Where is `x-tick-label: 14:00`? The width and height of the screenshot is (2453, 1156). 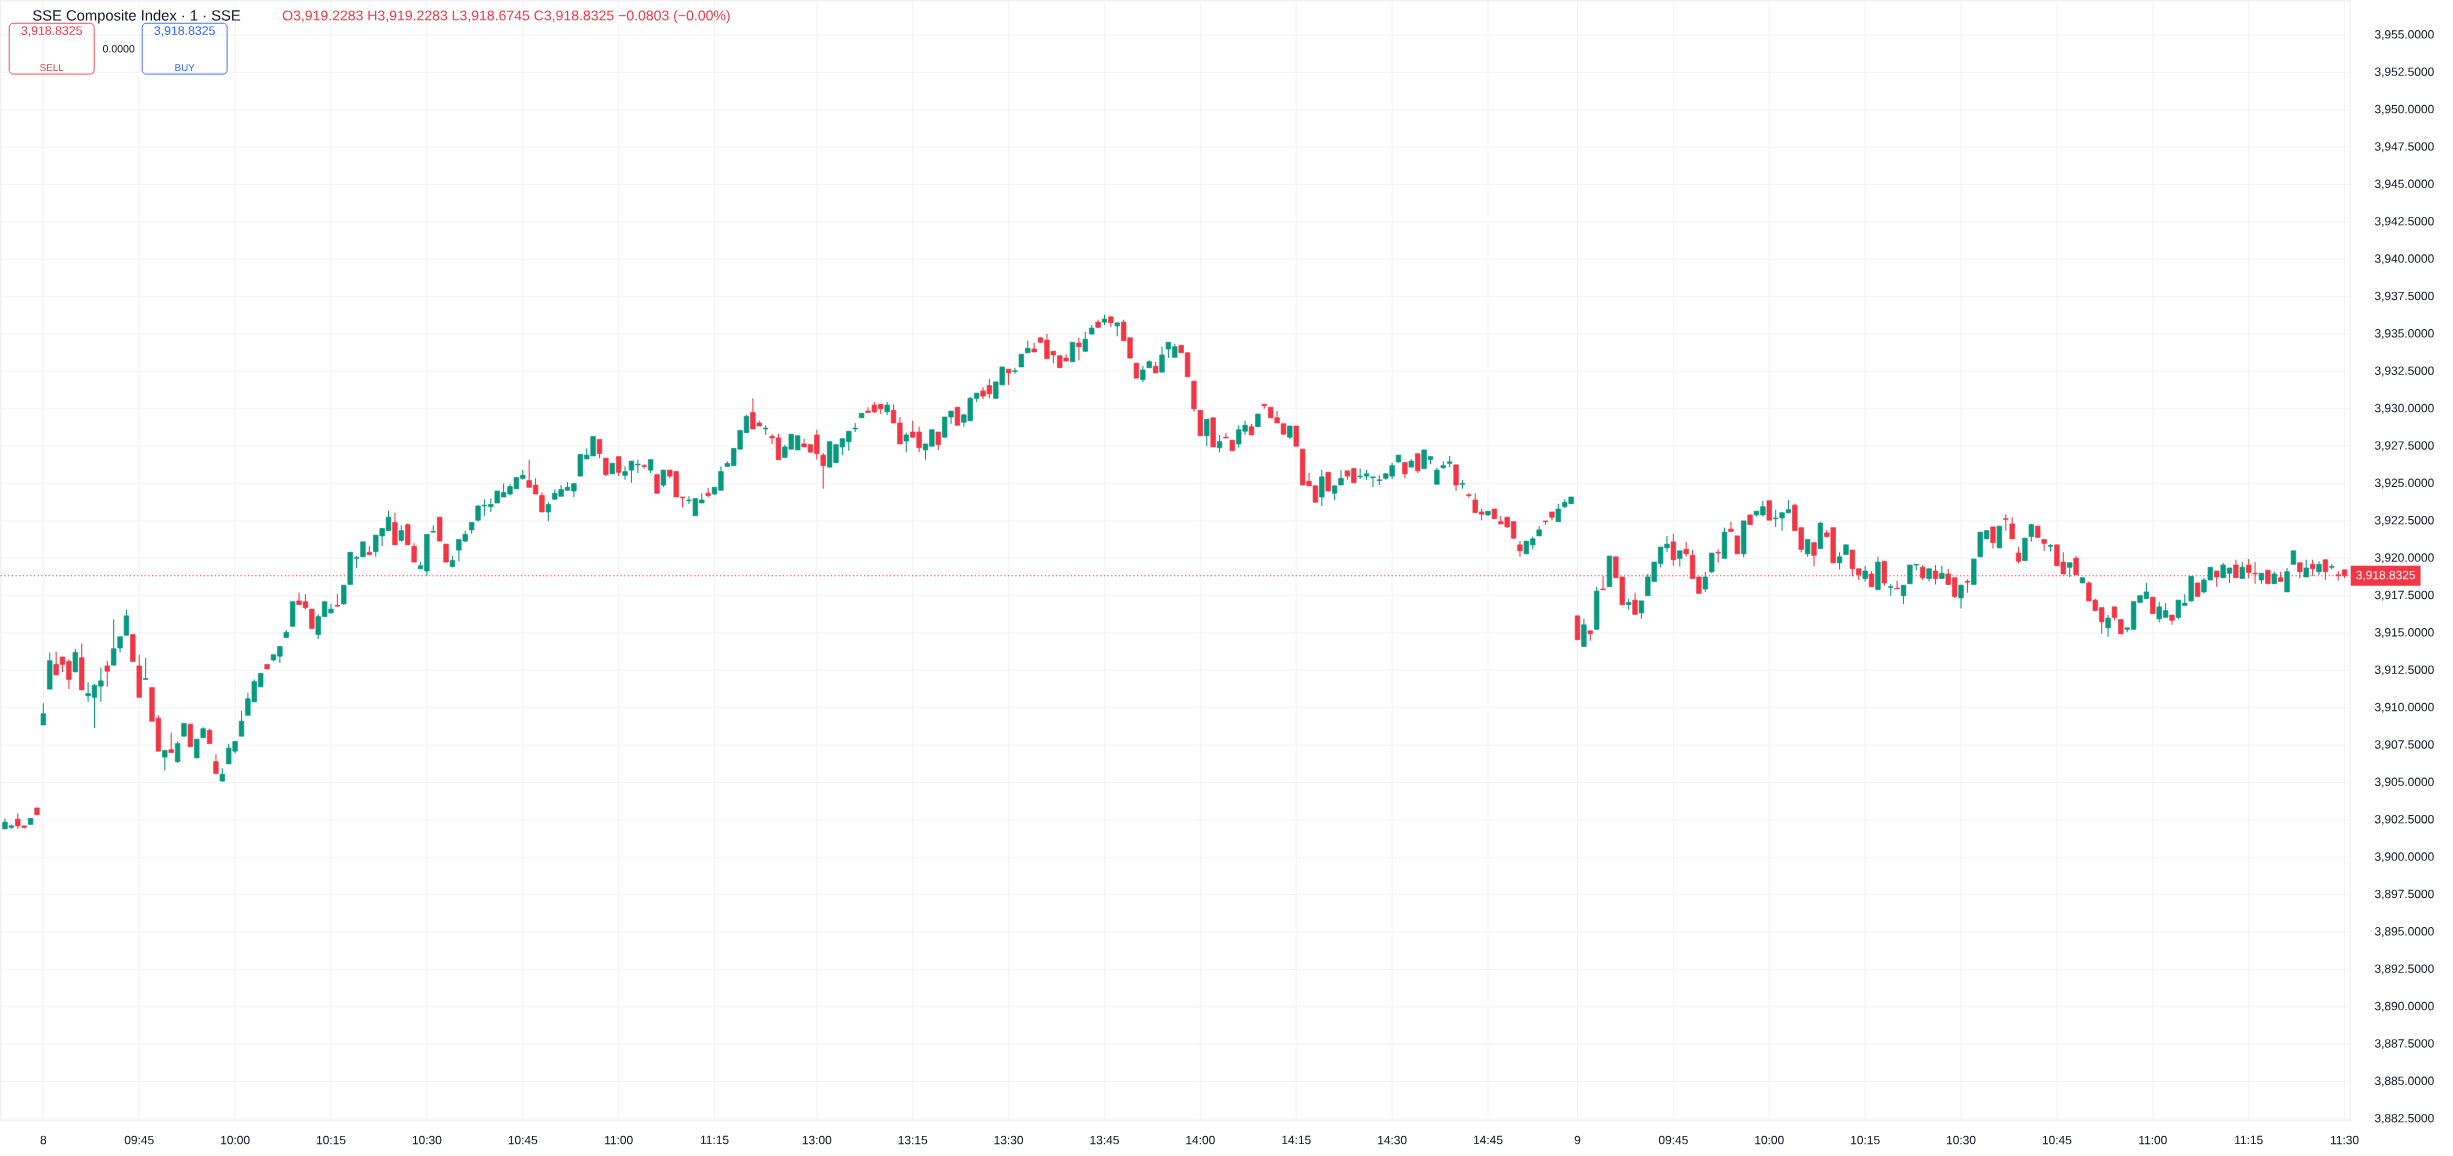 x-tick-label: 14:00 is located at coordinates (1200, 1140).